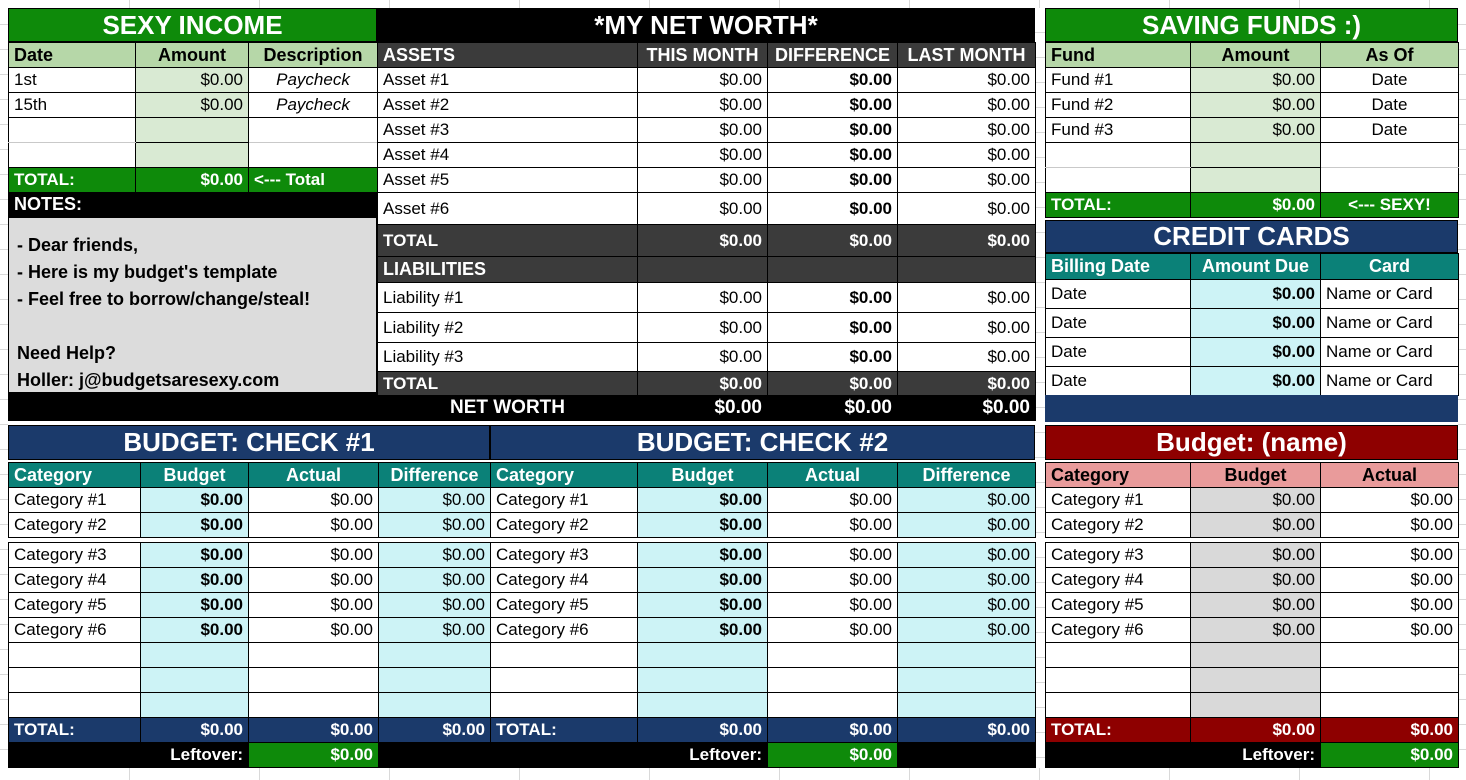 Image resolution: width=1466 pixels, height=780 pixels. Describe the element at coordinates (507, 297) in the screenshot. I see `cell-liability-label: Liability #1` at that location.